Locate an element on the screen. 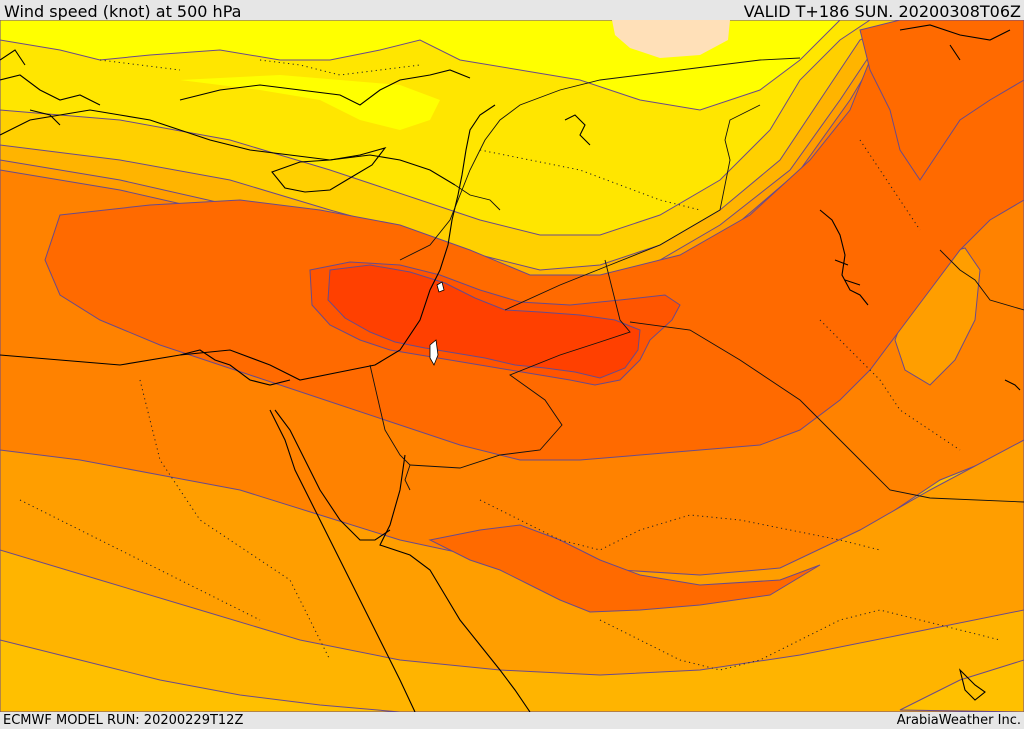 The height and width of the screenshot is (729, 1024). provider-credit: ArabiaWeather Inc. is located at coordinates (958, 720).